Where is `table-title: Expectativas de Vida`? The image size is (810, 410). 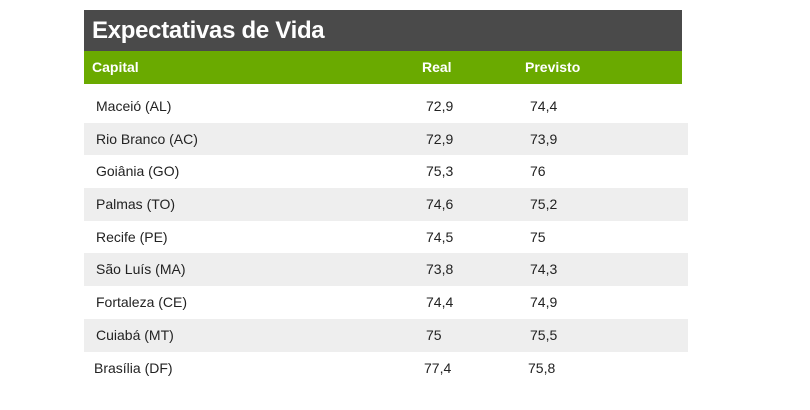 table-title: Expectativas de Vida is located at coordinates (383, 30).